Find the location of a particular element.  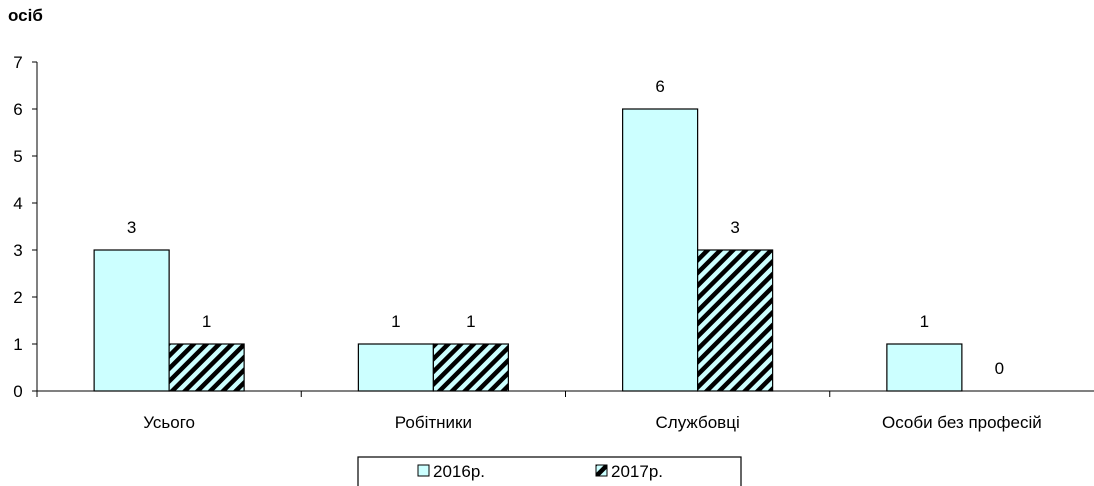

legend-label: 2016р. is located at coordinates (459, 471).